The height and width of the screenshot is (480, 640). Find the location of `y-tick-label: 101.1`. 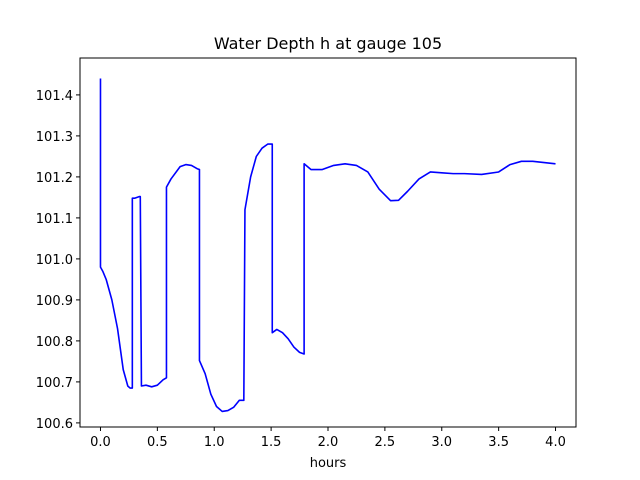

y-tick-label: 101.1 is located at coordinates (54, 219).